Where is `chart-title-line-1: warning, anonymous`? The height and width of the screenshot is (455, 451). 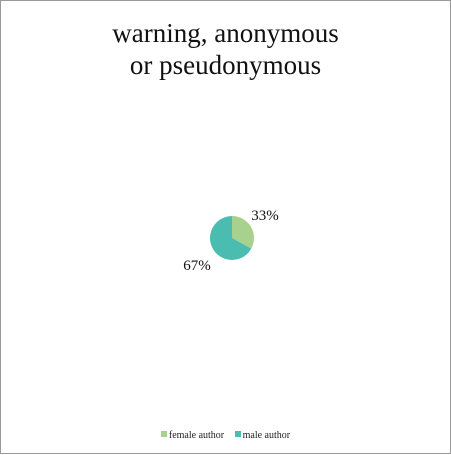 chart-title-line-1: warning, anonymous is located at coordinates (225, 33).